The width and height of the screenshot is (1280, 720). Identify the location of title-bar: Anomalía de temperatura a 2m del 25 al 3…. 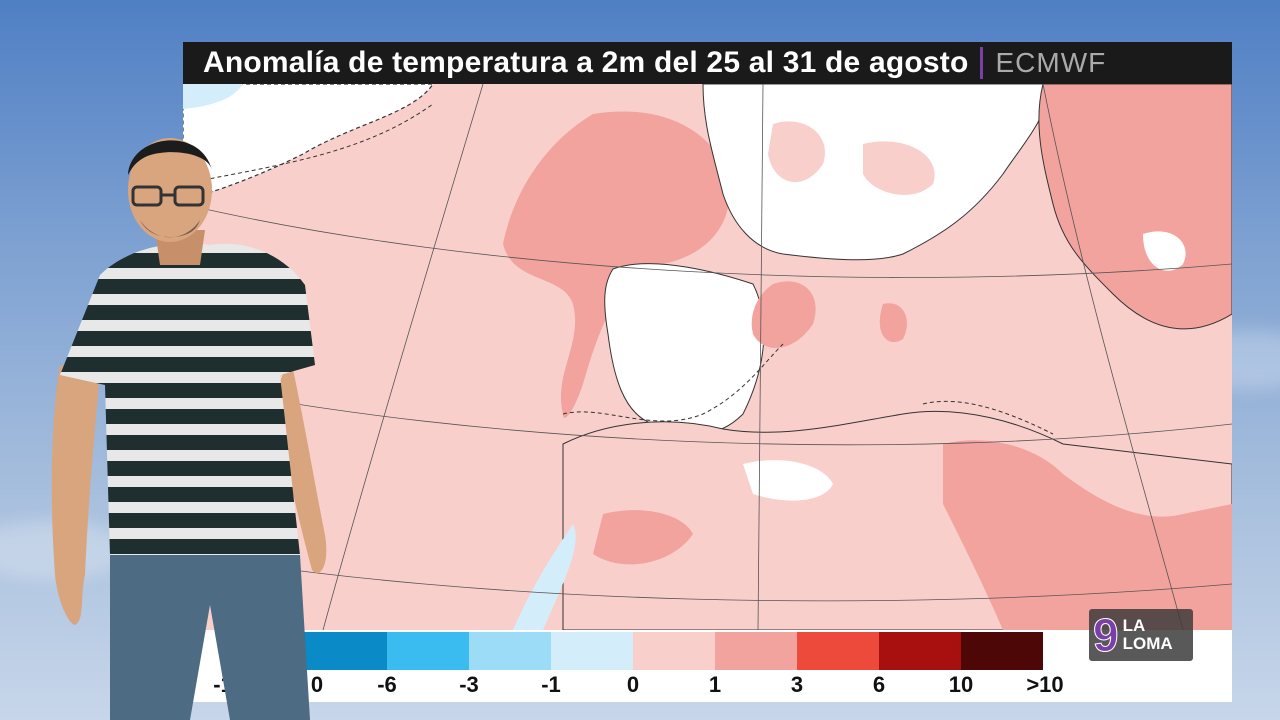
(707, 63).